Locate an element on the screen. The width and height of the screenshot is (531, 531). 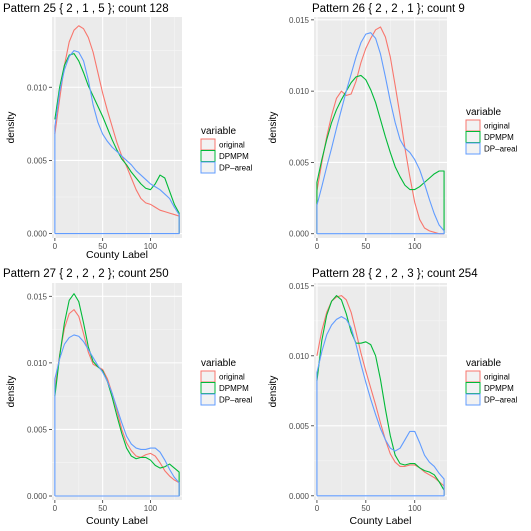
chart-title: Pattern 25 { 2 , 1 , 5 }; count 128 is located at coordinates (86, 9).